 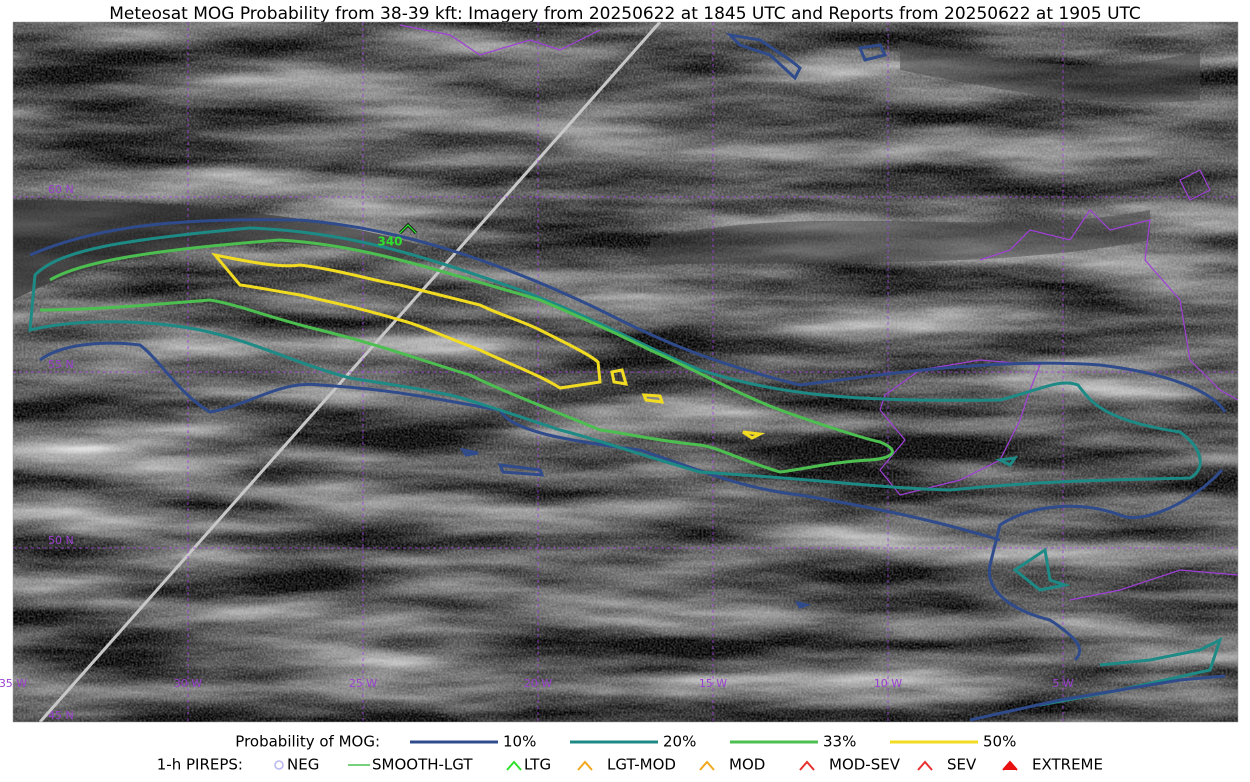 I want to click on legend-title: 1-h PIREPS:, so click(x=200, y=765).